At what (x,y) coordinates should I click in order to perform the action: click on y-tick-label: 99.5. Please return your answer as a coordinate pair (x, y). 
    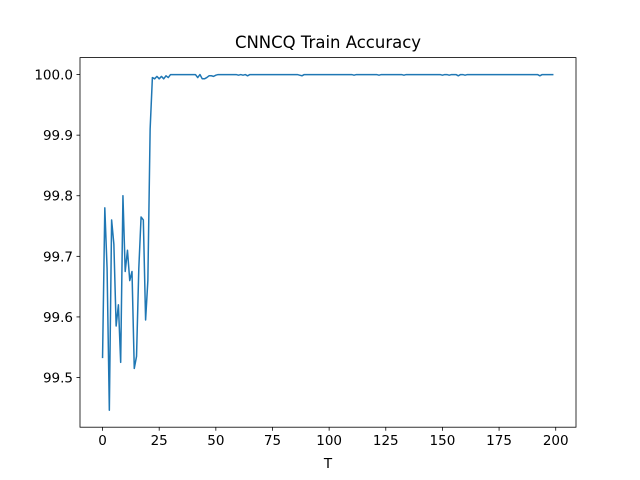
    Looking at the image, I should click on (58, 379).